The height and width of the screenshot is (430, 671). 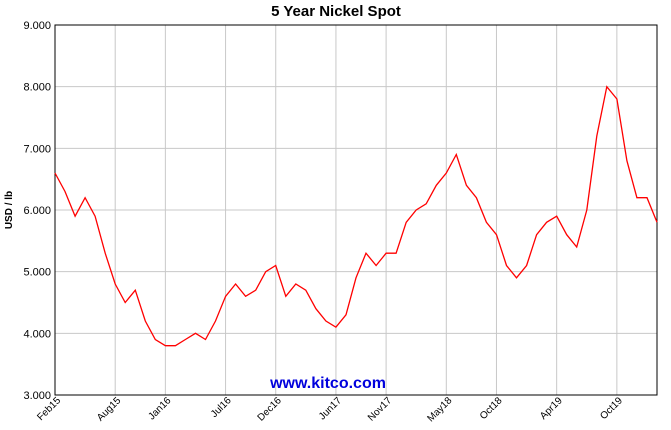 What do you see at coordinates (491, 408) in the screenshot?
I see `x-tick-label: Oct18` at bounding box center [491, 408].